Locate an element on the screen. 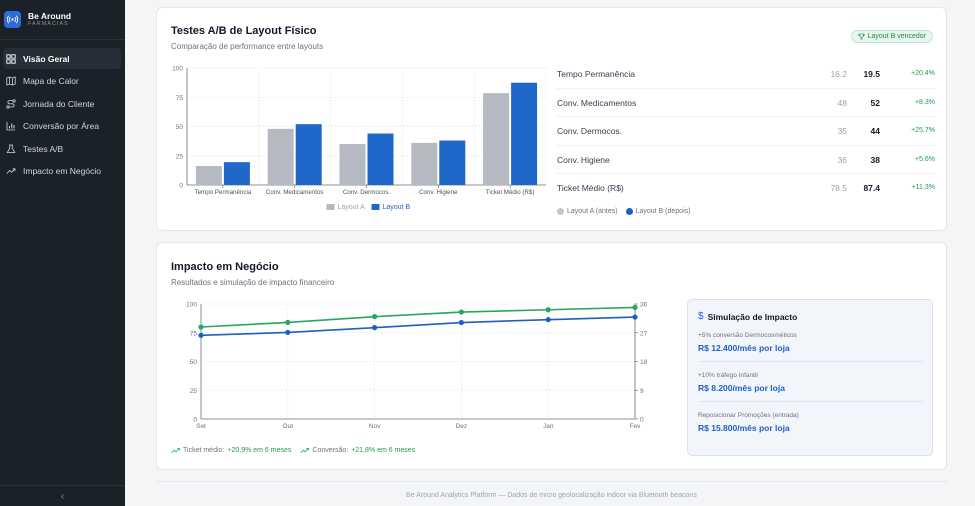 This screenshot has width=975, height=506. legend-label-layout-b: Layout B is located at coordinates (397, 207).